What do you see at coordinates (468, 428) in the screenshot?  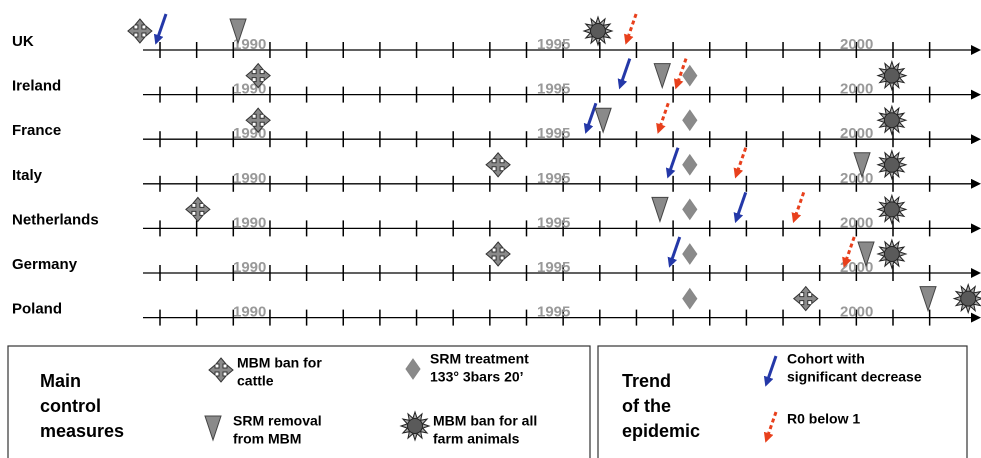 I see `legend-item: MBM ban for all farm animals` at bounding box center [468, 428].